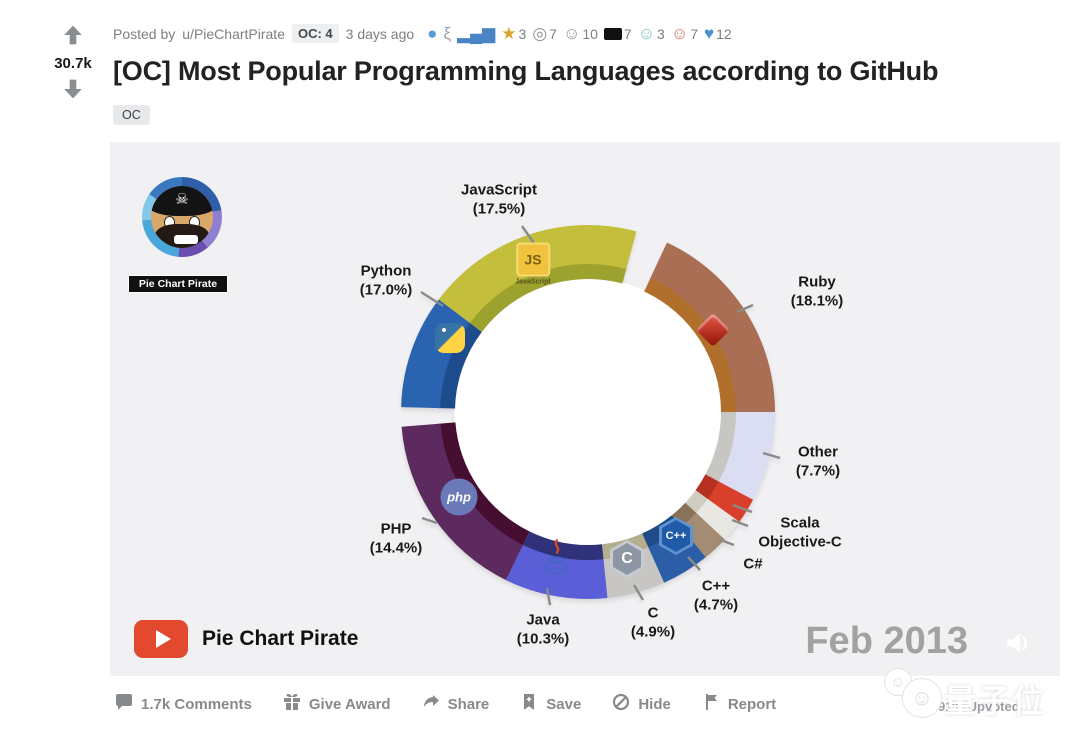 This screenshot has height=739, width=1080. I want to click on channel-name: Pie Chart Pirate, so click(280, 638).